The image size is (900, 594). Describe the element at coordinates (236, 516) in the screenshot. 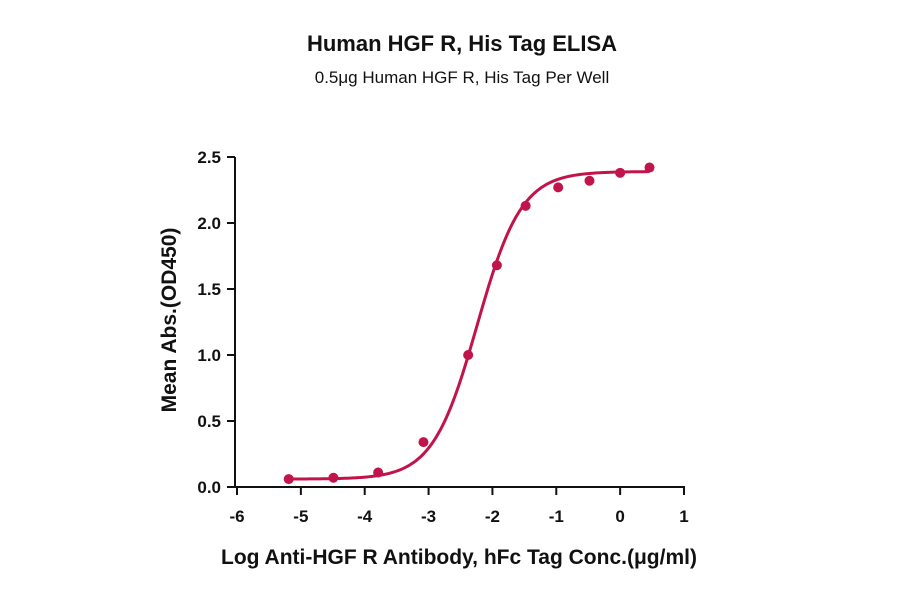

I see `x-tick-label: -6` at that location.